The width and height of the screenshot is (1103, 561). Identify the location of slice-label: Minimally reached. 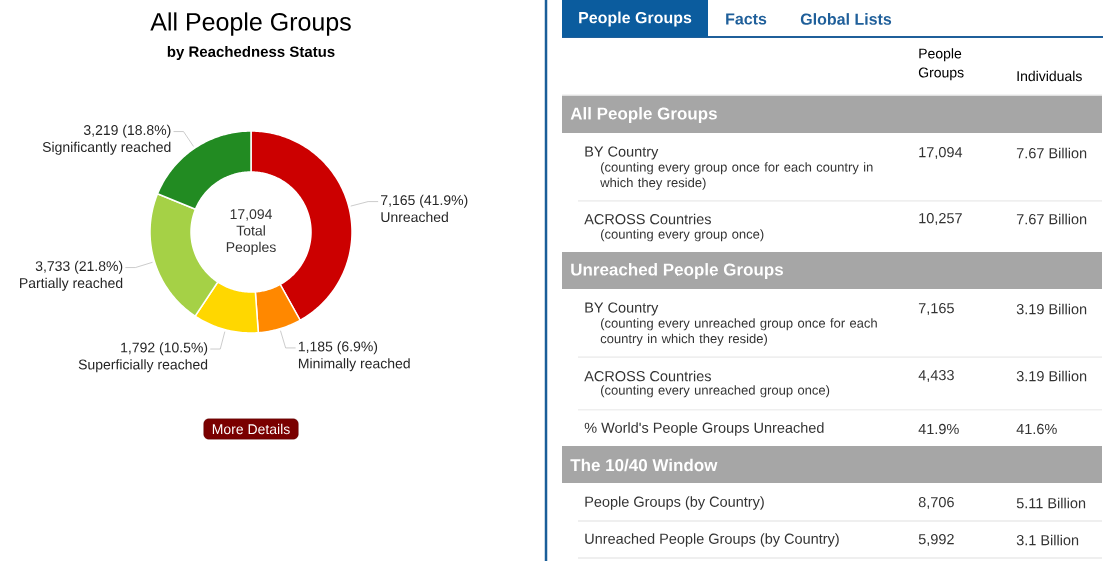
(354, 365).